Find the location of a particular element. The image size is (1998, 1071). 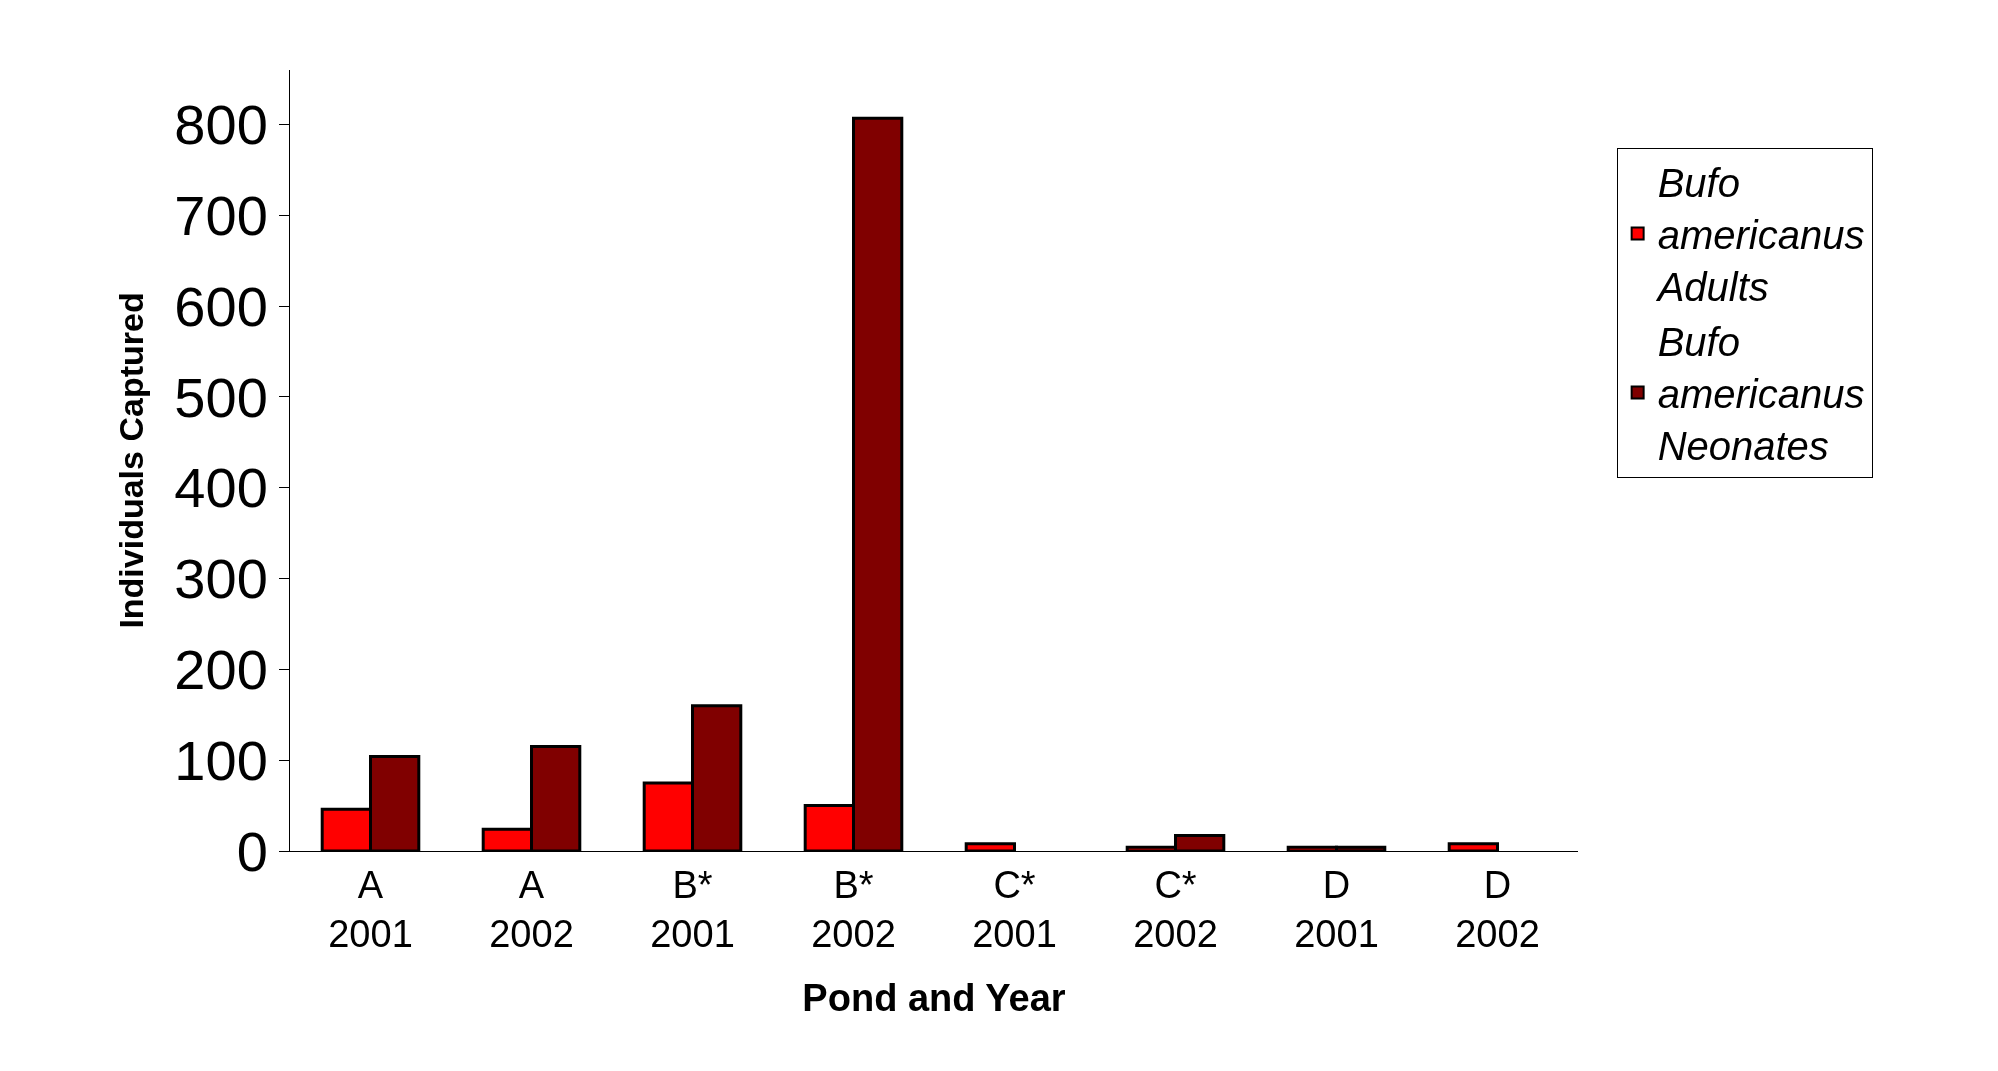

y-tick-label: 700 is located at coordinates (221, 215).